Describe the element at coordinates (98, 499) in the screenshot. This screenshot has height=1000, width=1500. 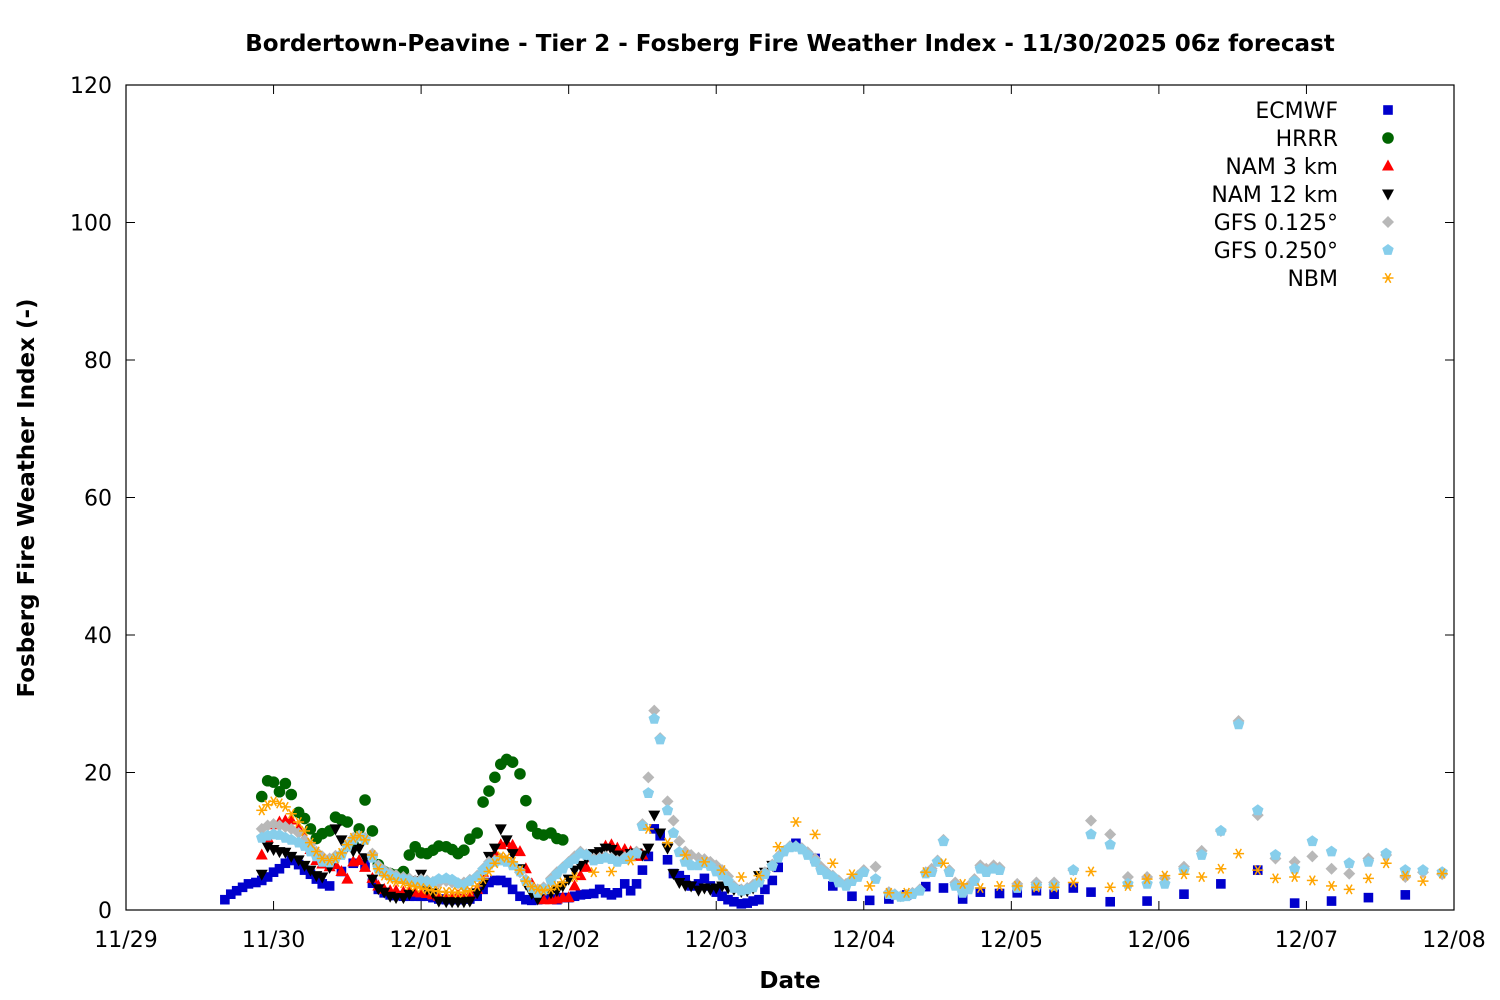
I see `y-tick-label: 60` at that location.